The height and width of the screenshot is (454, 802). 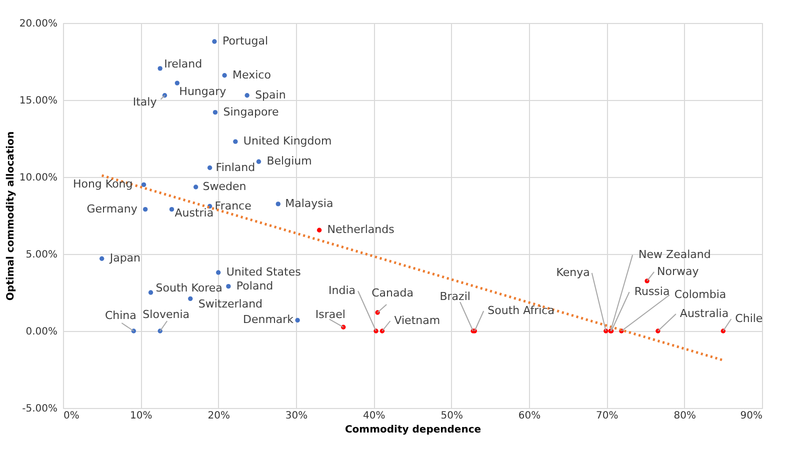 I want to click on annotation: France, so click(x=233, y=205).